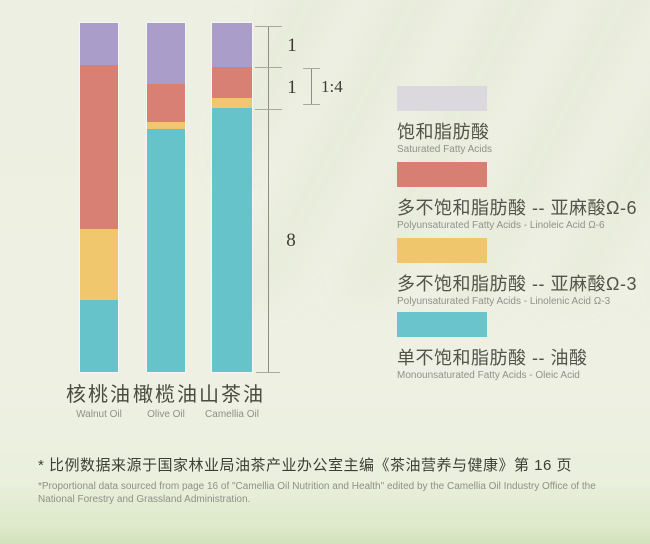 This screenshot has width=650, height=544. What do you see at coordinates (291, 240) in the screenshot?
I see `ratio-label-monounsaturated: 8` at bounding box center [291, 240].